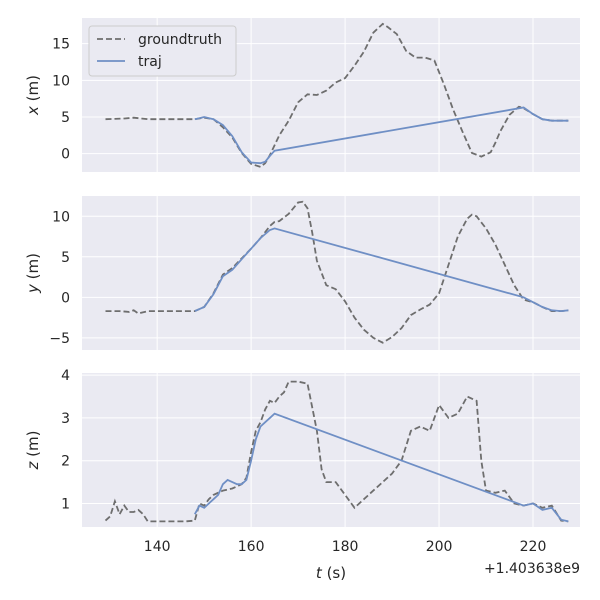  I want to click on legend-box, so click(162, 51).